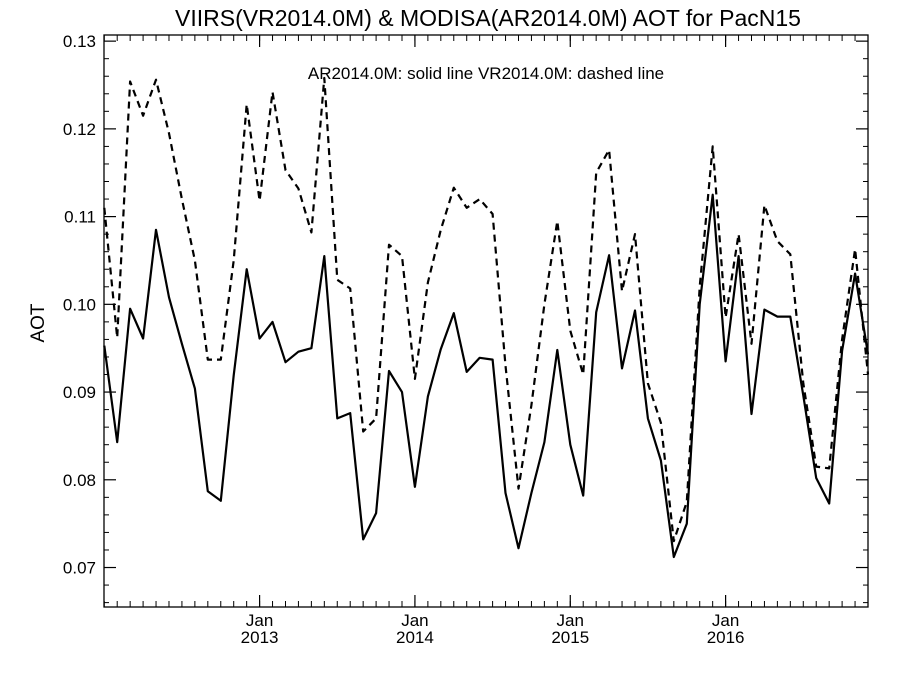 This screenshot has width=900, height=675. What do you see at coordinates (79, 568) in the screenshot?
I see `y-tick-label: 0.07` at bounding box center [79, 568].